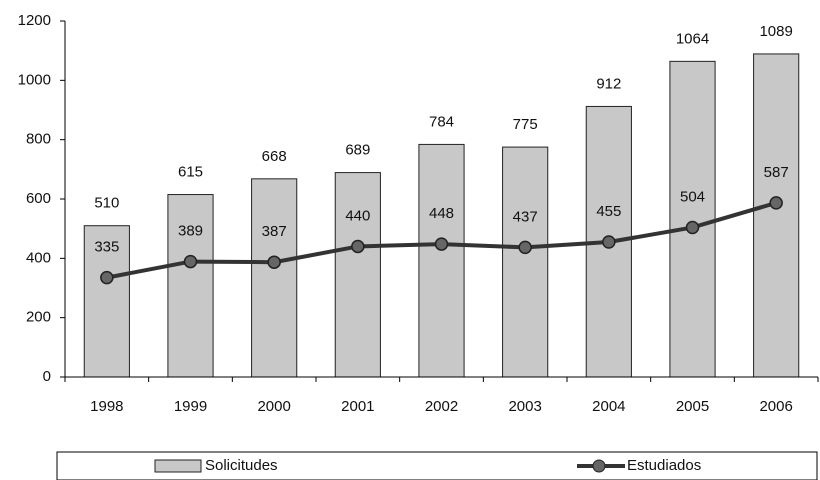 The height and width of the screenshot is (480, 820). Describe the element at coordinates (38, 257) in the screenshot. I see `y-tick-label: 400` at that location.